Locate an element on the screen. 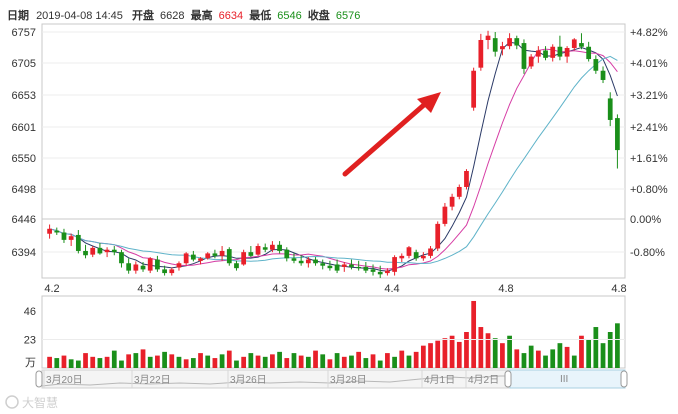 This screenshot has height=414, width=678. price-axis: 6757 6705 6653 6601 6550 6498 6446 6394 is located at coordinates (24, 143).